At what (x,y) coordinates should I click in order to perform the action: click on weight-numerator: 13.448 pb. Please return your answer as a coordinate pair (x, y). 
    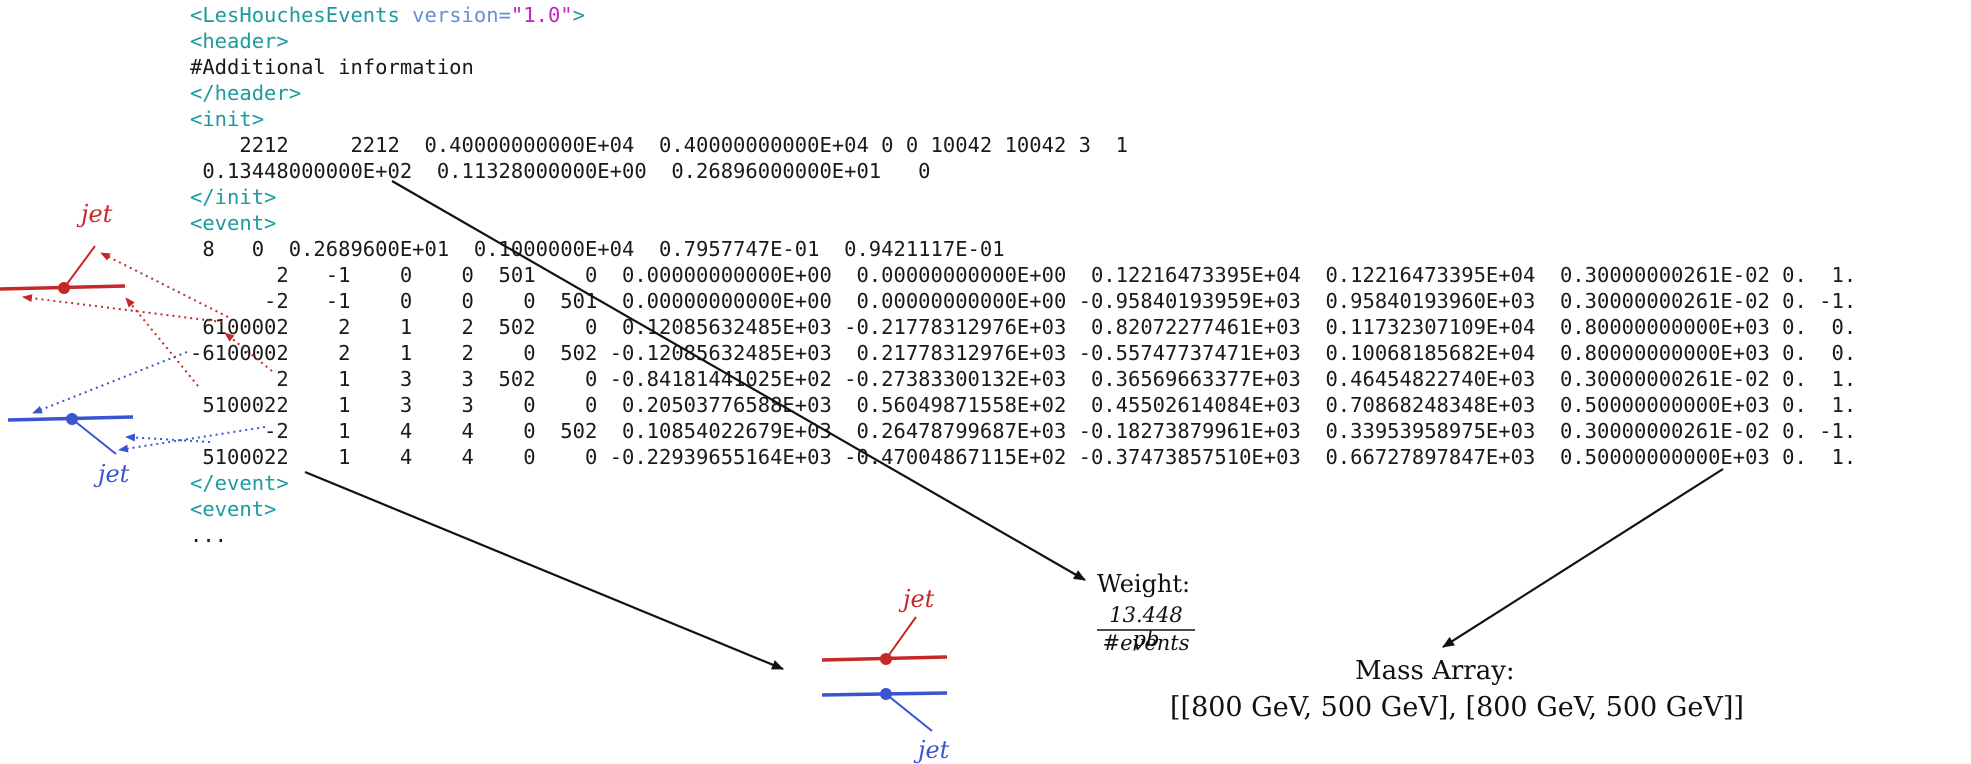
    Looking at the image, I should click on (1146, 627).